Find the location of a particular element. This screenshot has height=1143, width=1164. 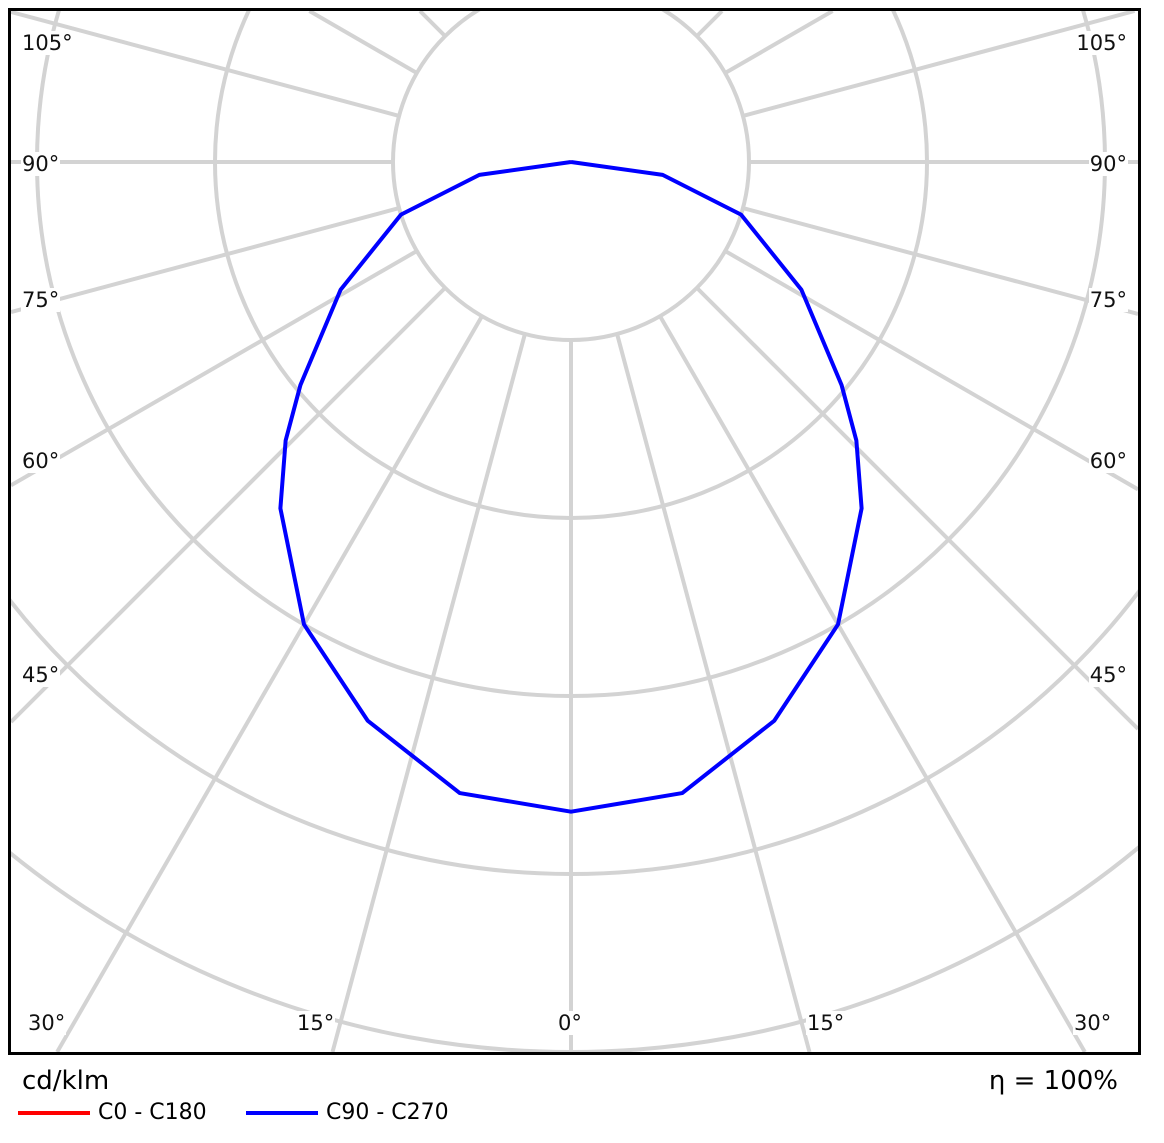

legend-swatch-c0-c180 is located at coordinates (54, 1113).